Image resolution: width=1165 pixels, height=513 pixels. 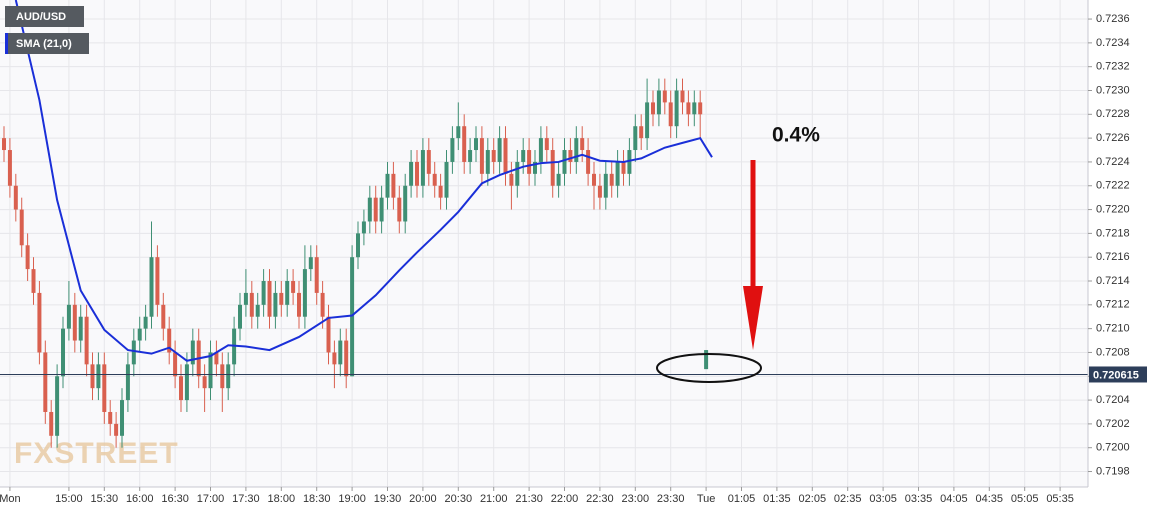 What do you see at coordinates (1113, 114) in the screenshot?
I see `y-tick-label: 0.7228` at bounding box center [1113, 114].